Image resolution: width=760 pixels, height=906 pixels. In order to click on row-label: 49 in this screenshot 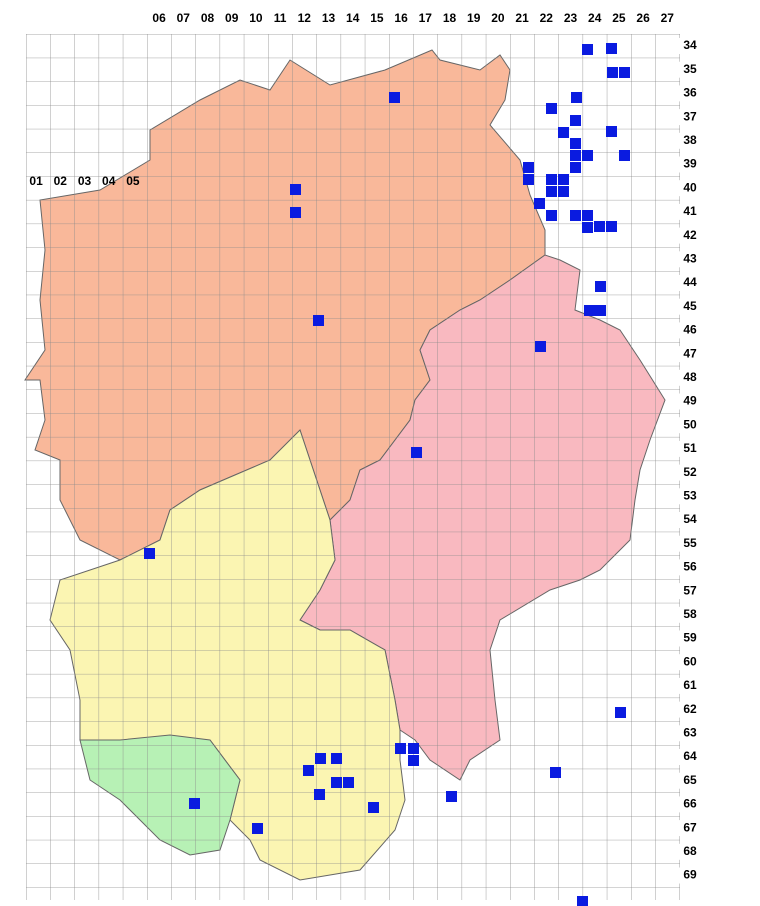, I will do `click(690, 401)`.